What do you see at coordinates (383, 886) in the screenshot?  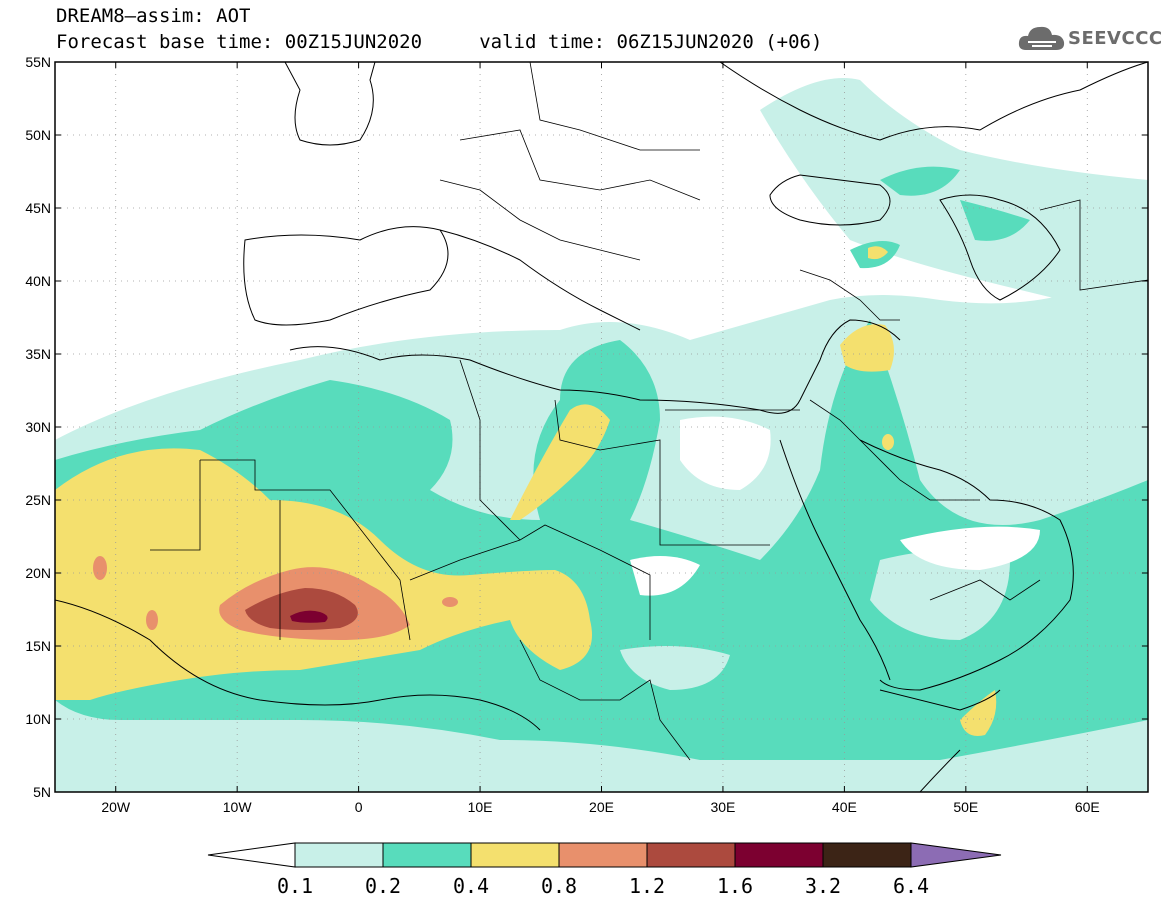 I see `colorbar-label: 0.2` at bounding box center [383, 886].